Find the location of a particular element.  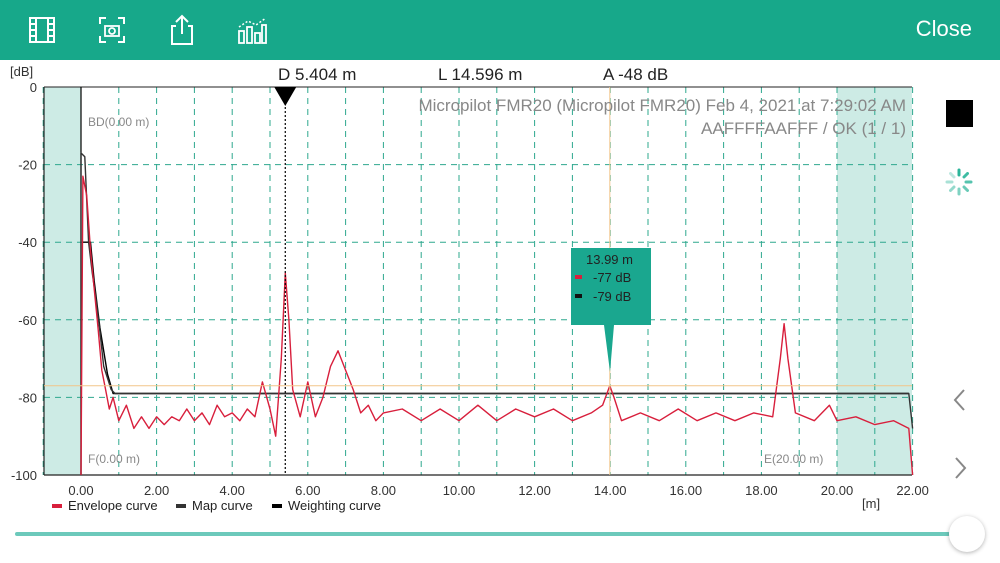

camera-capture-icon is located at coordinates (112, 30).